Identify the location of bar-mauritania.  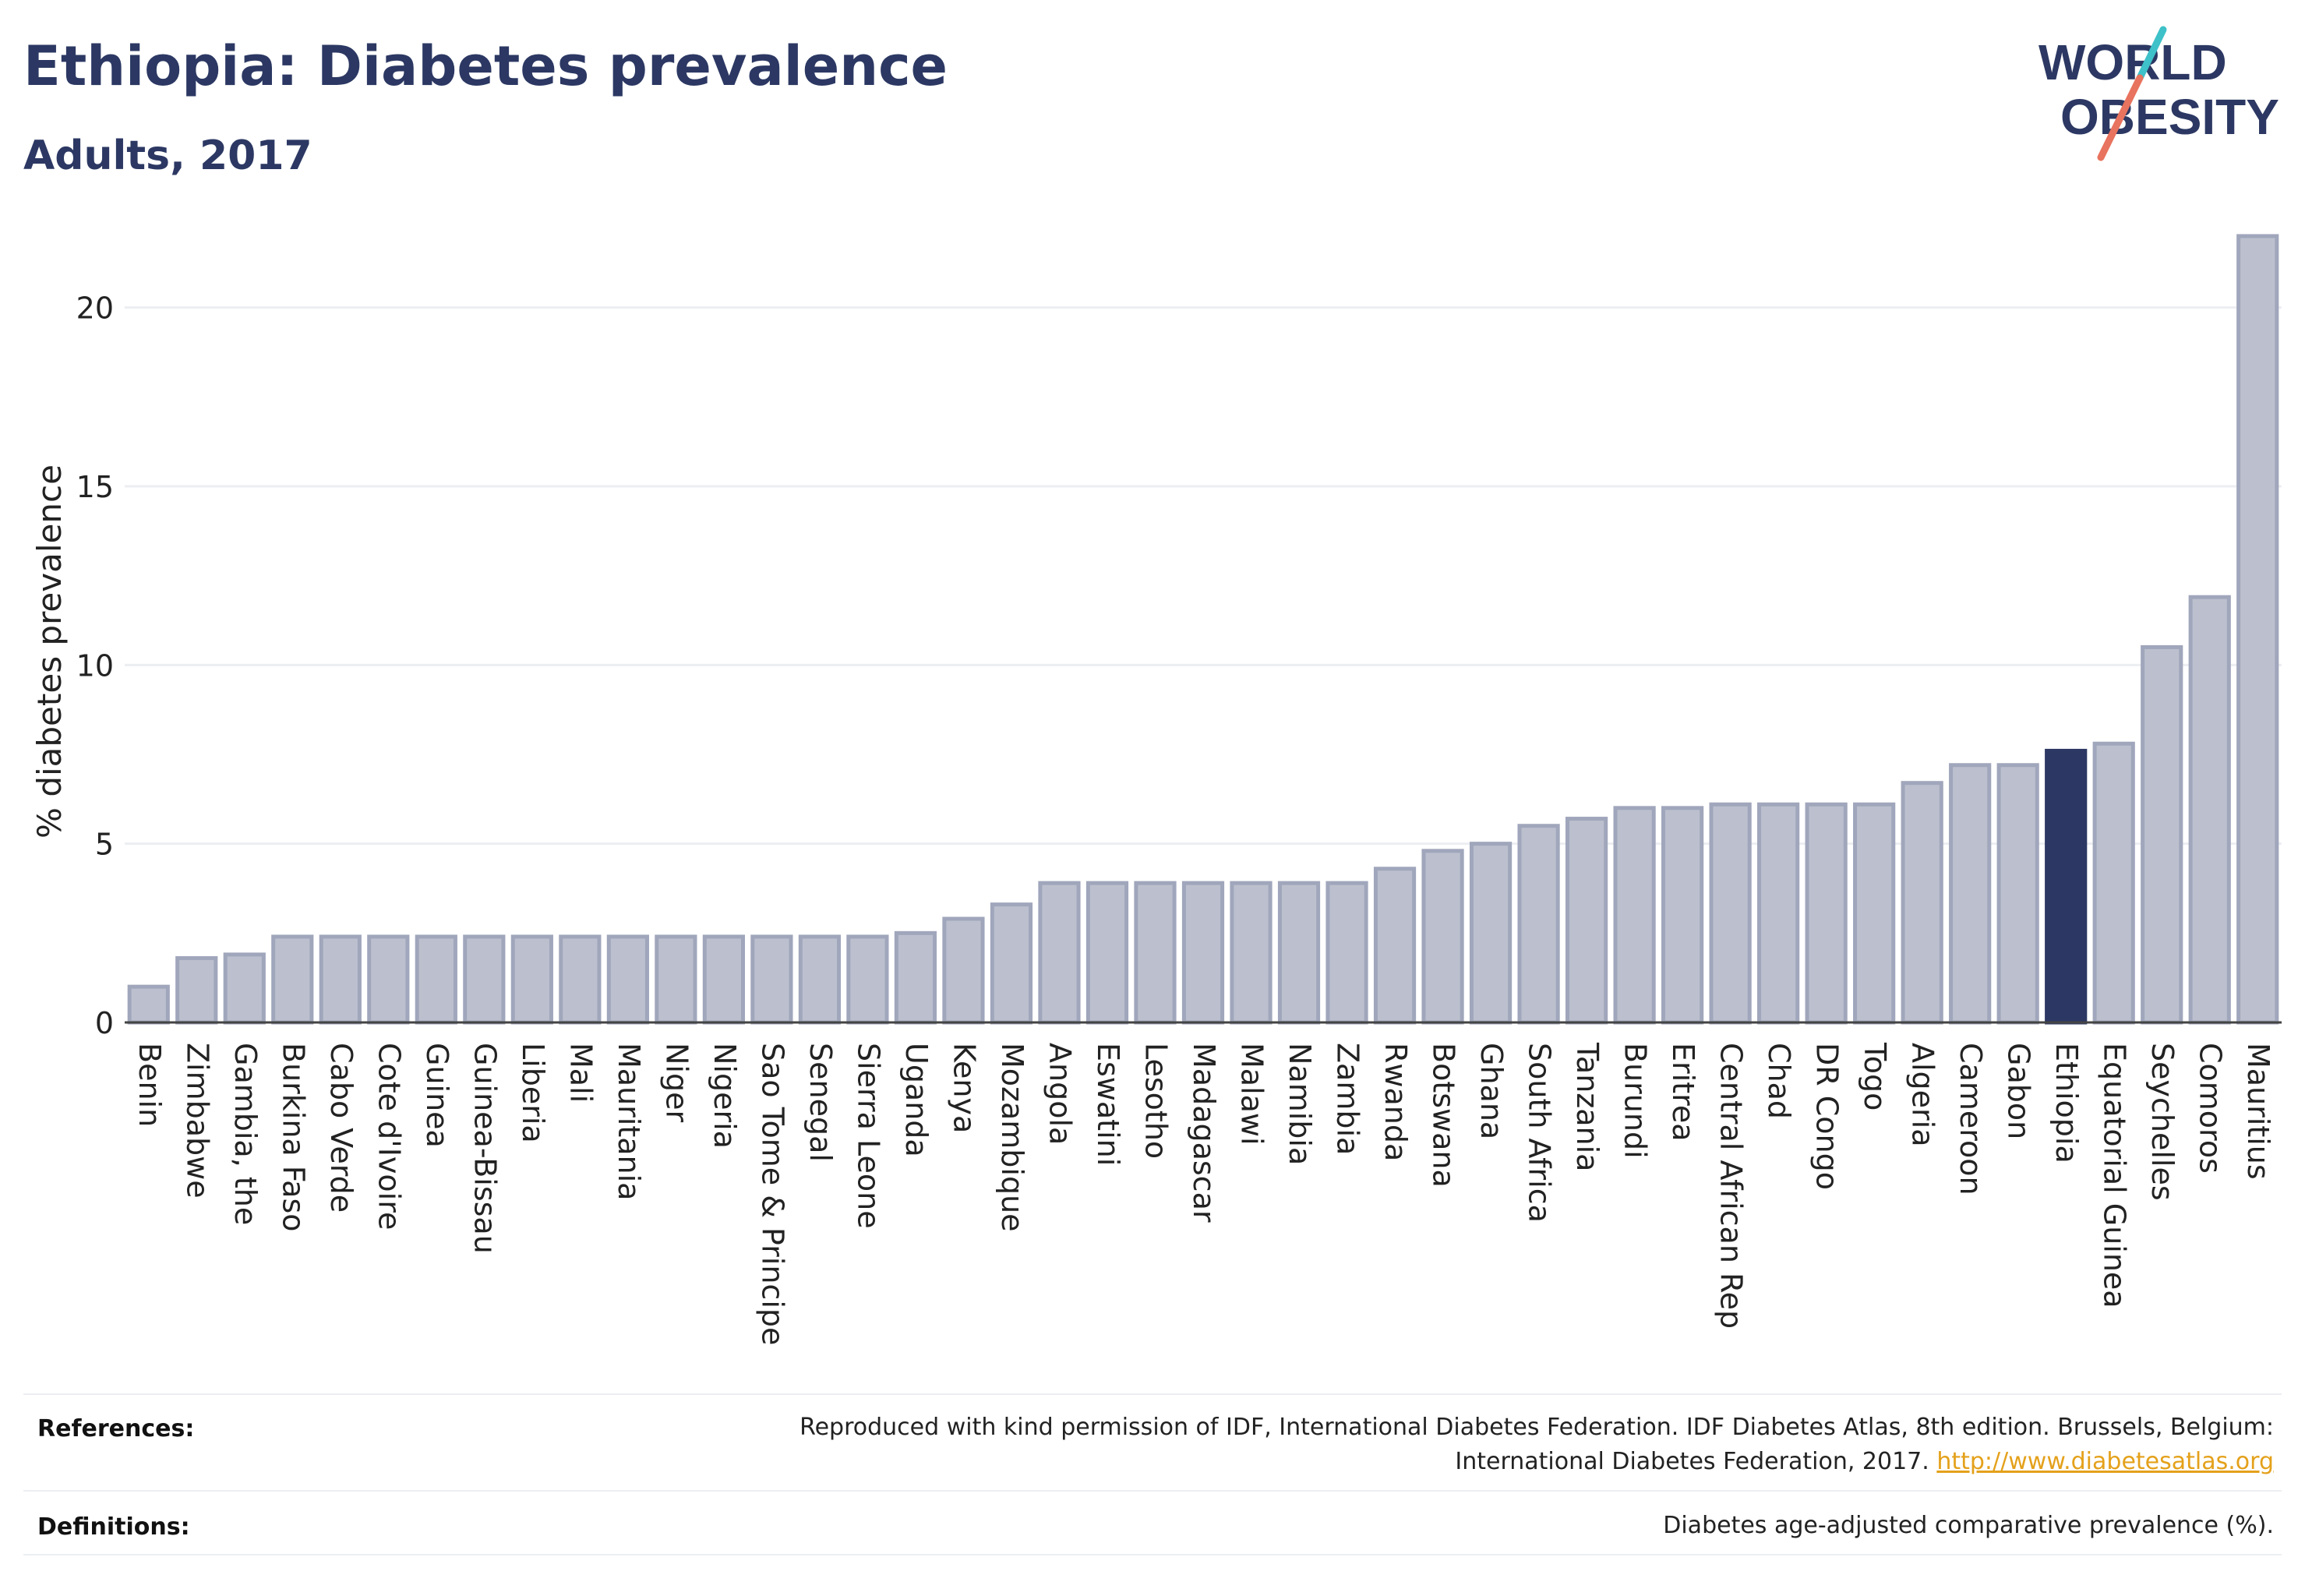
(627, 979).